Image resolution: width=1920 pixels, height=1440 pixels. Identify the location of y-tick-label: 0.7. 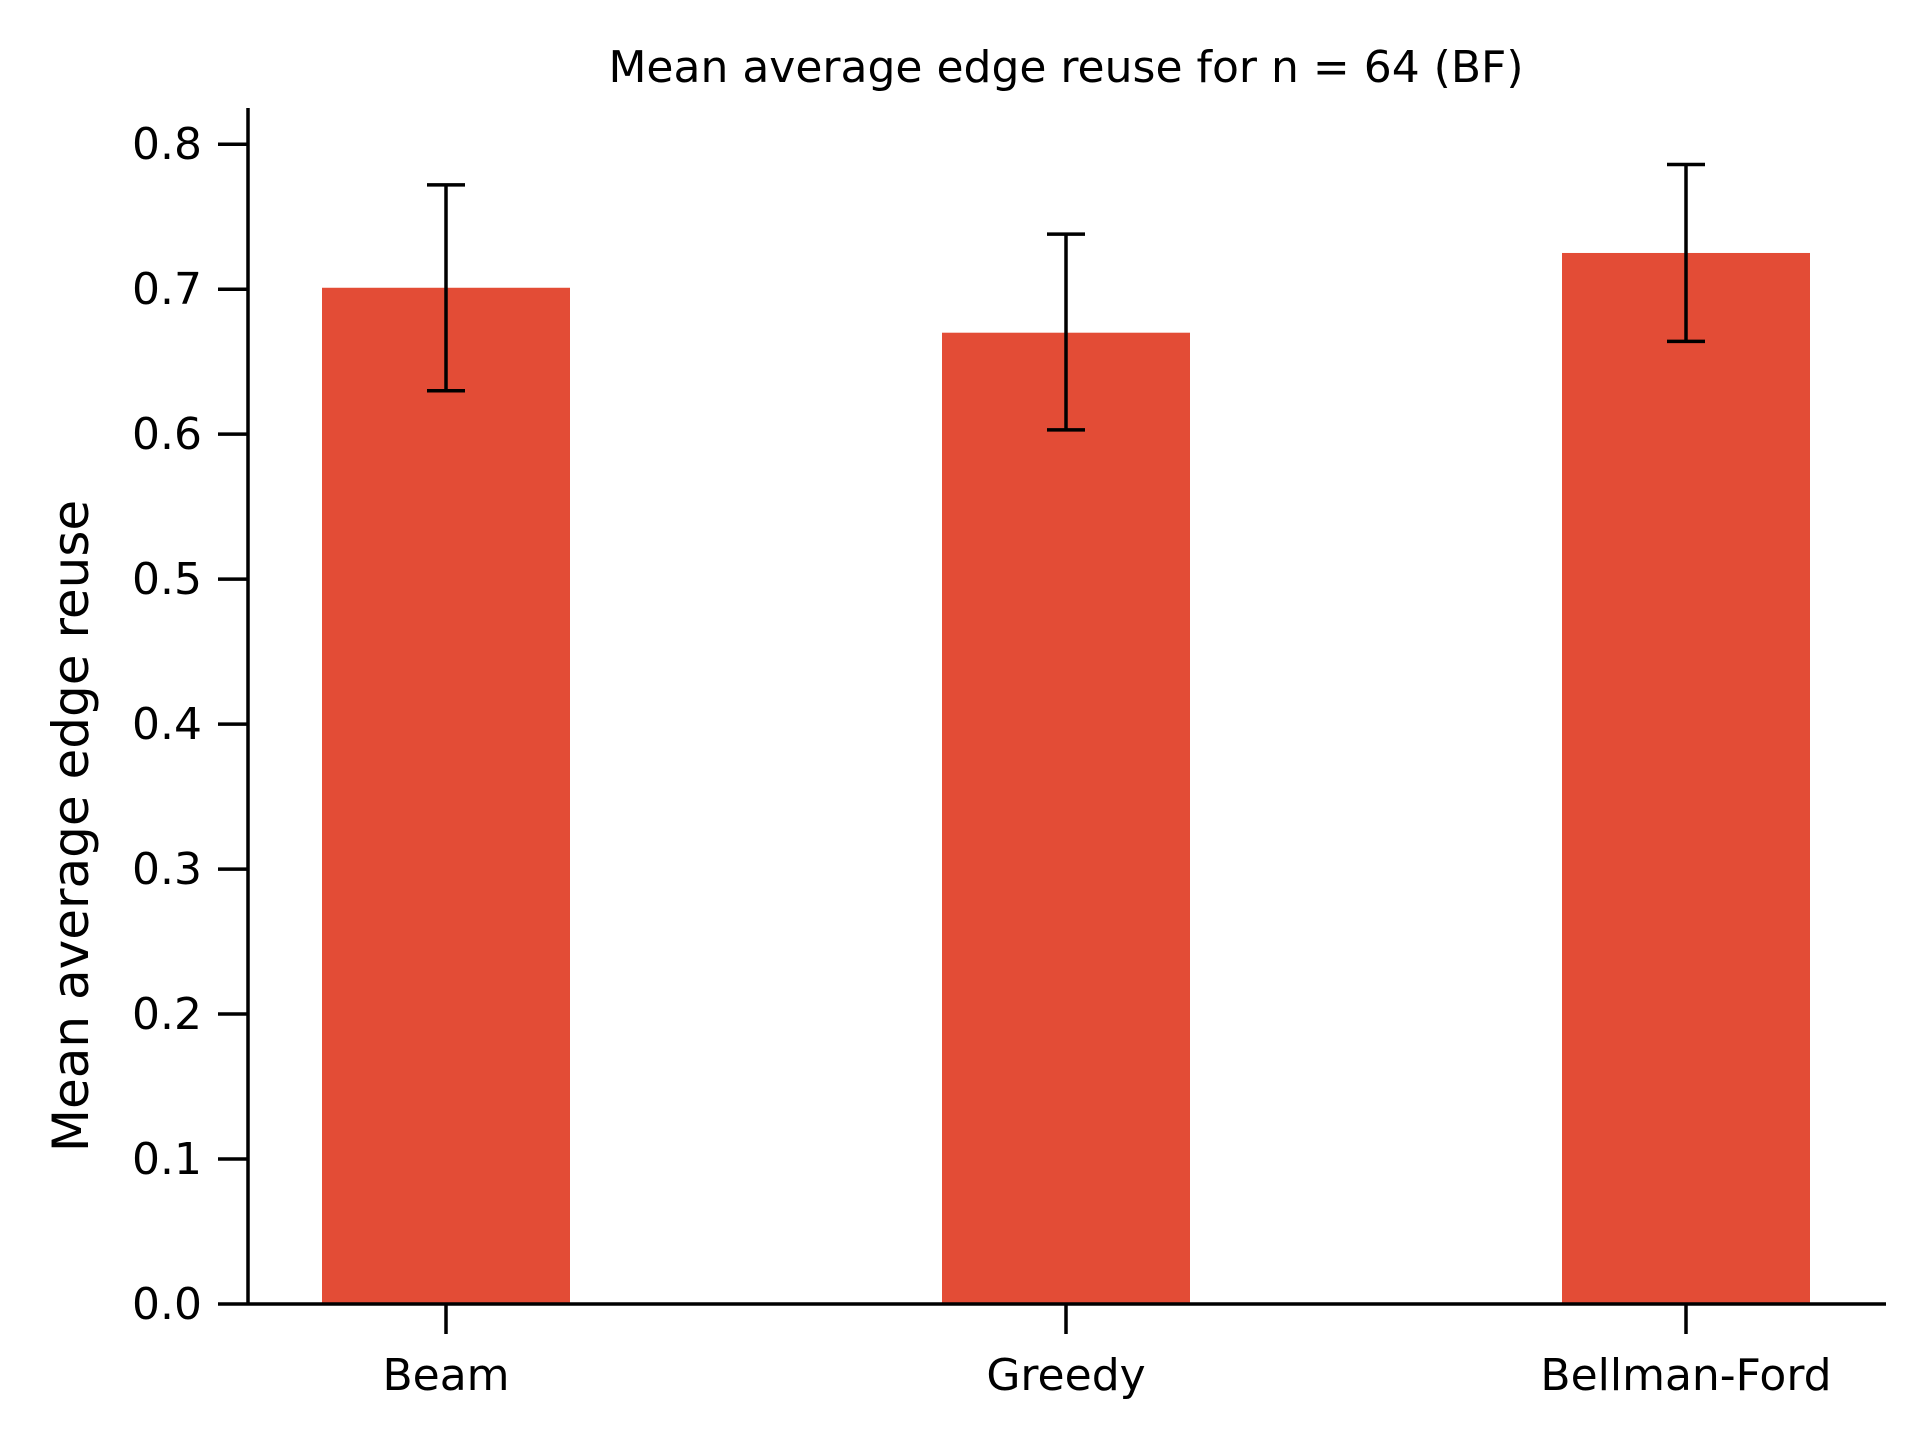
(167, 289).